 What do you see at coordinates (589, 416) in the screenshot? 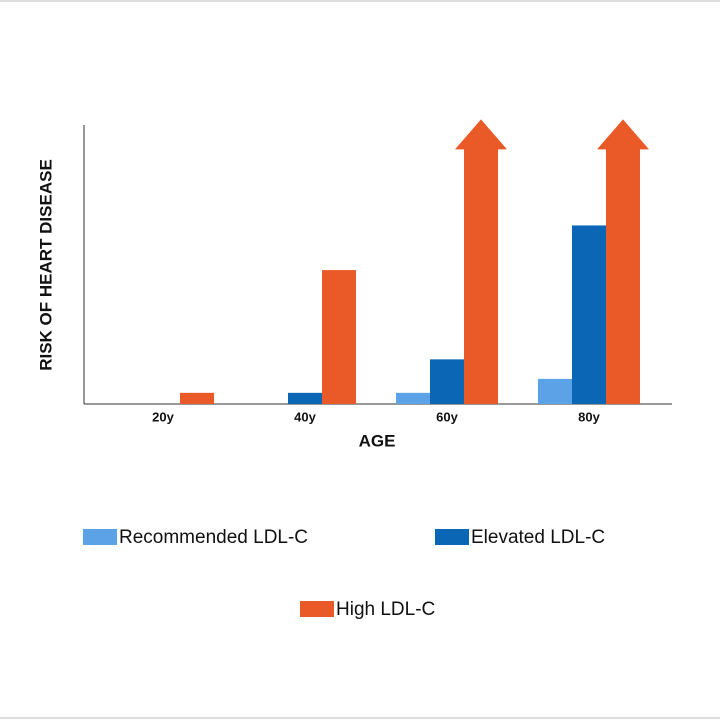
I see `x-tick-label: 80y` at bounding box center [589, 416].